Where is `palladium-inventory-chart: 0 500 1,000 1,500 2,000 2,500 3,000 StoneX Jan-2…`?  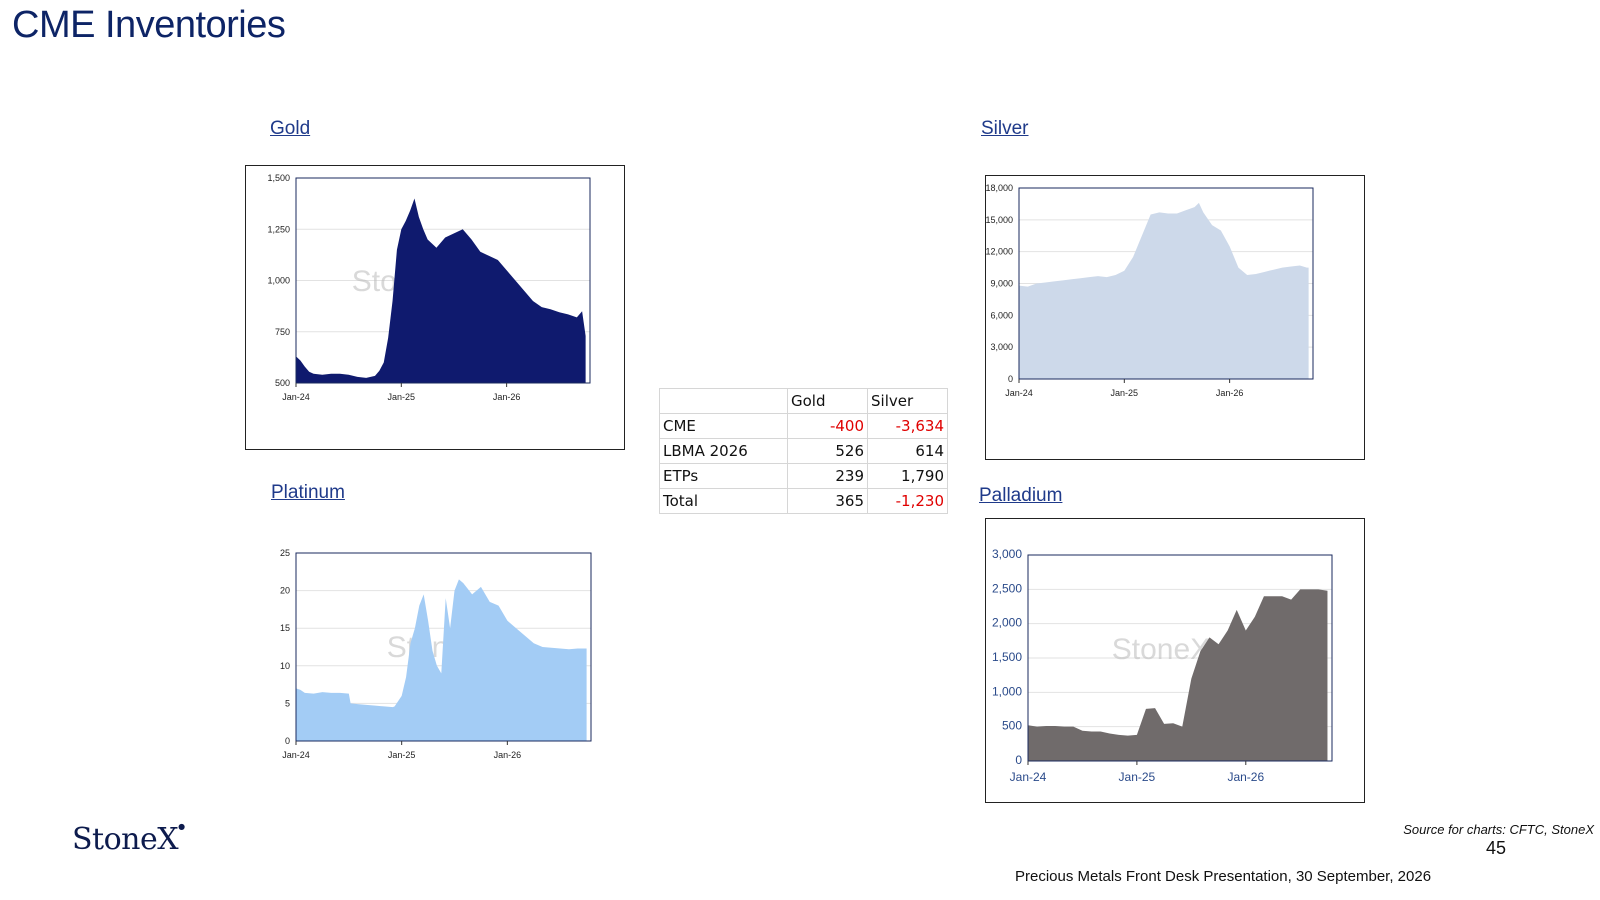
palladium-inventory-chart: 0 500 1,000 1,500 2,000 2,500 3,000 StoneX Jan-2… is located at coordinates (1162, 665).